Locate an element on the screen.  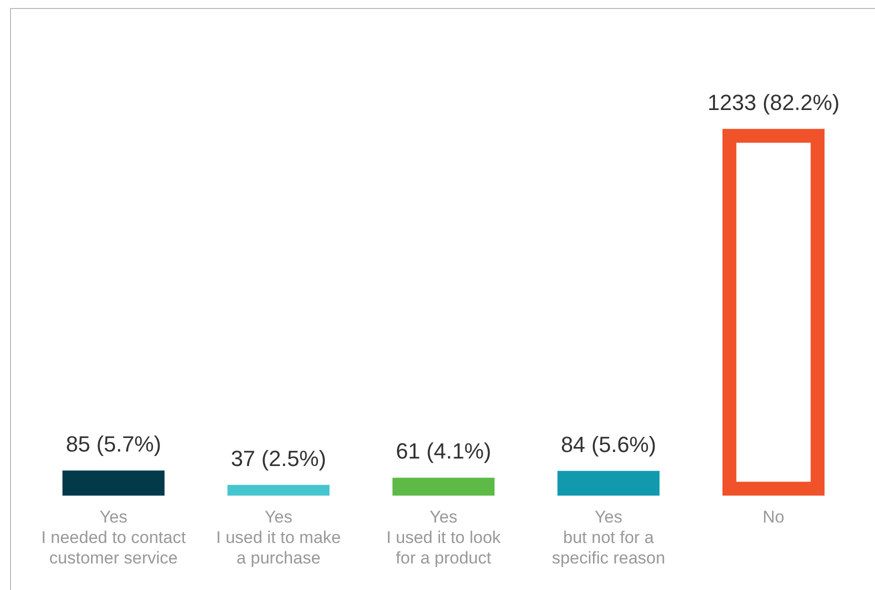
data-label: 84 (5.6%) is located at coordinates (608, 444).